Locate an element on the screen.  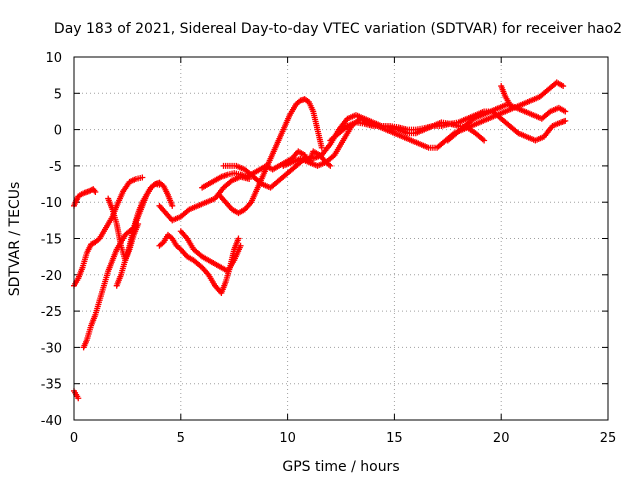
y-tick-label: -25 is located at coordinates (51, 312).